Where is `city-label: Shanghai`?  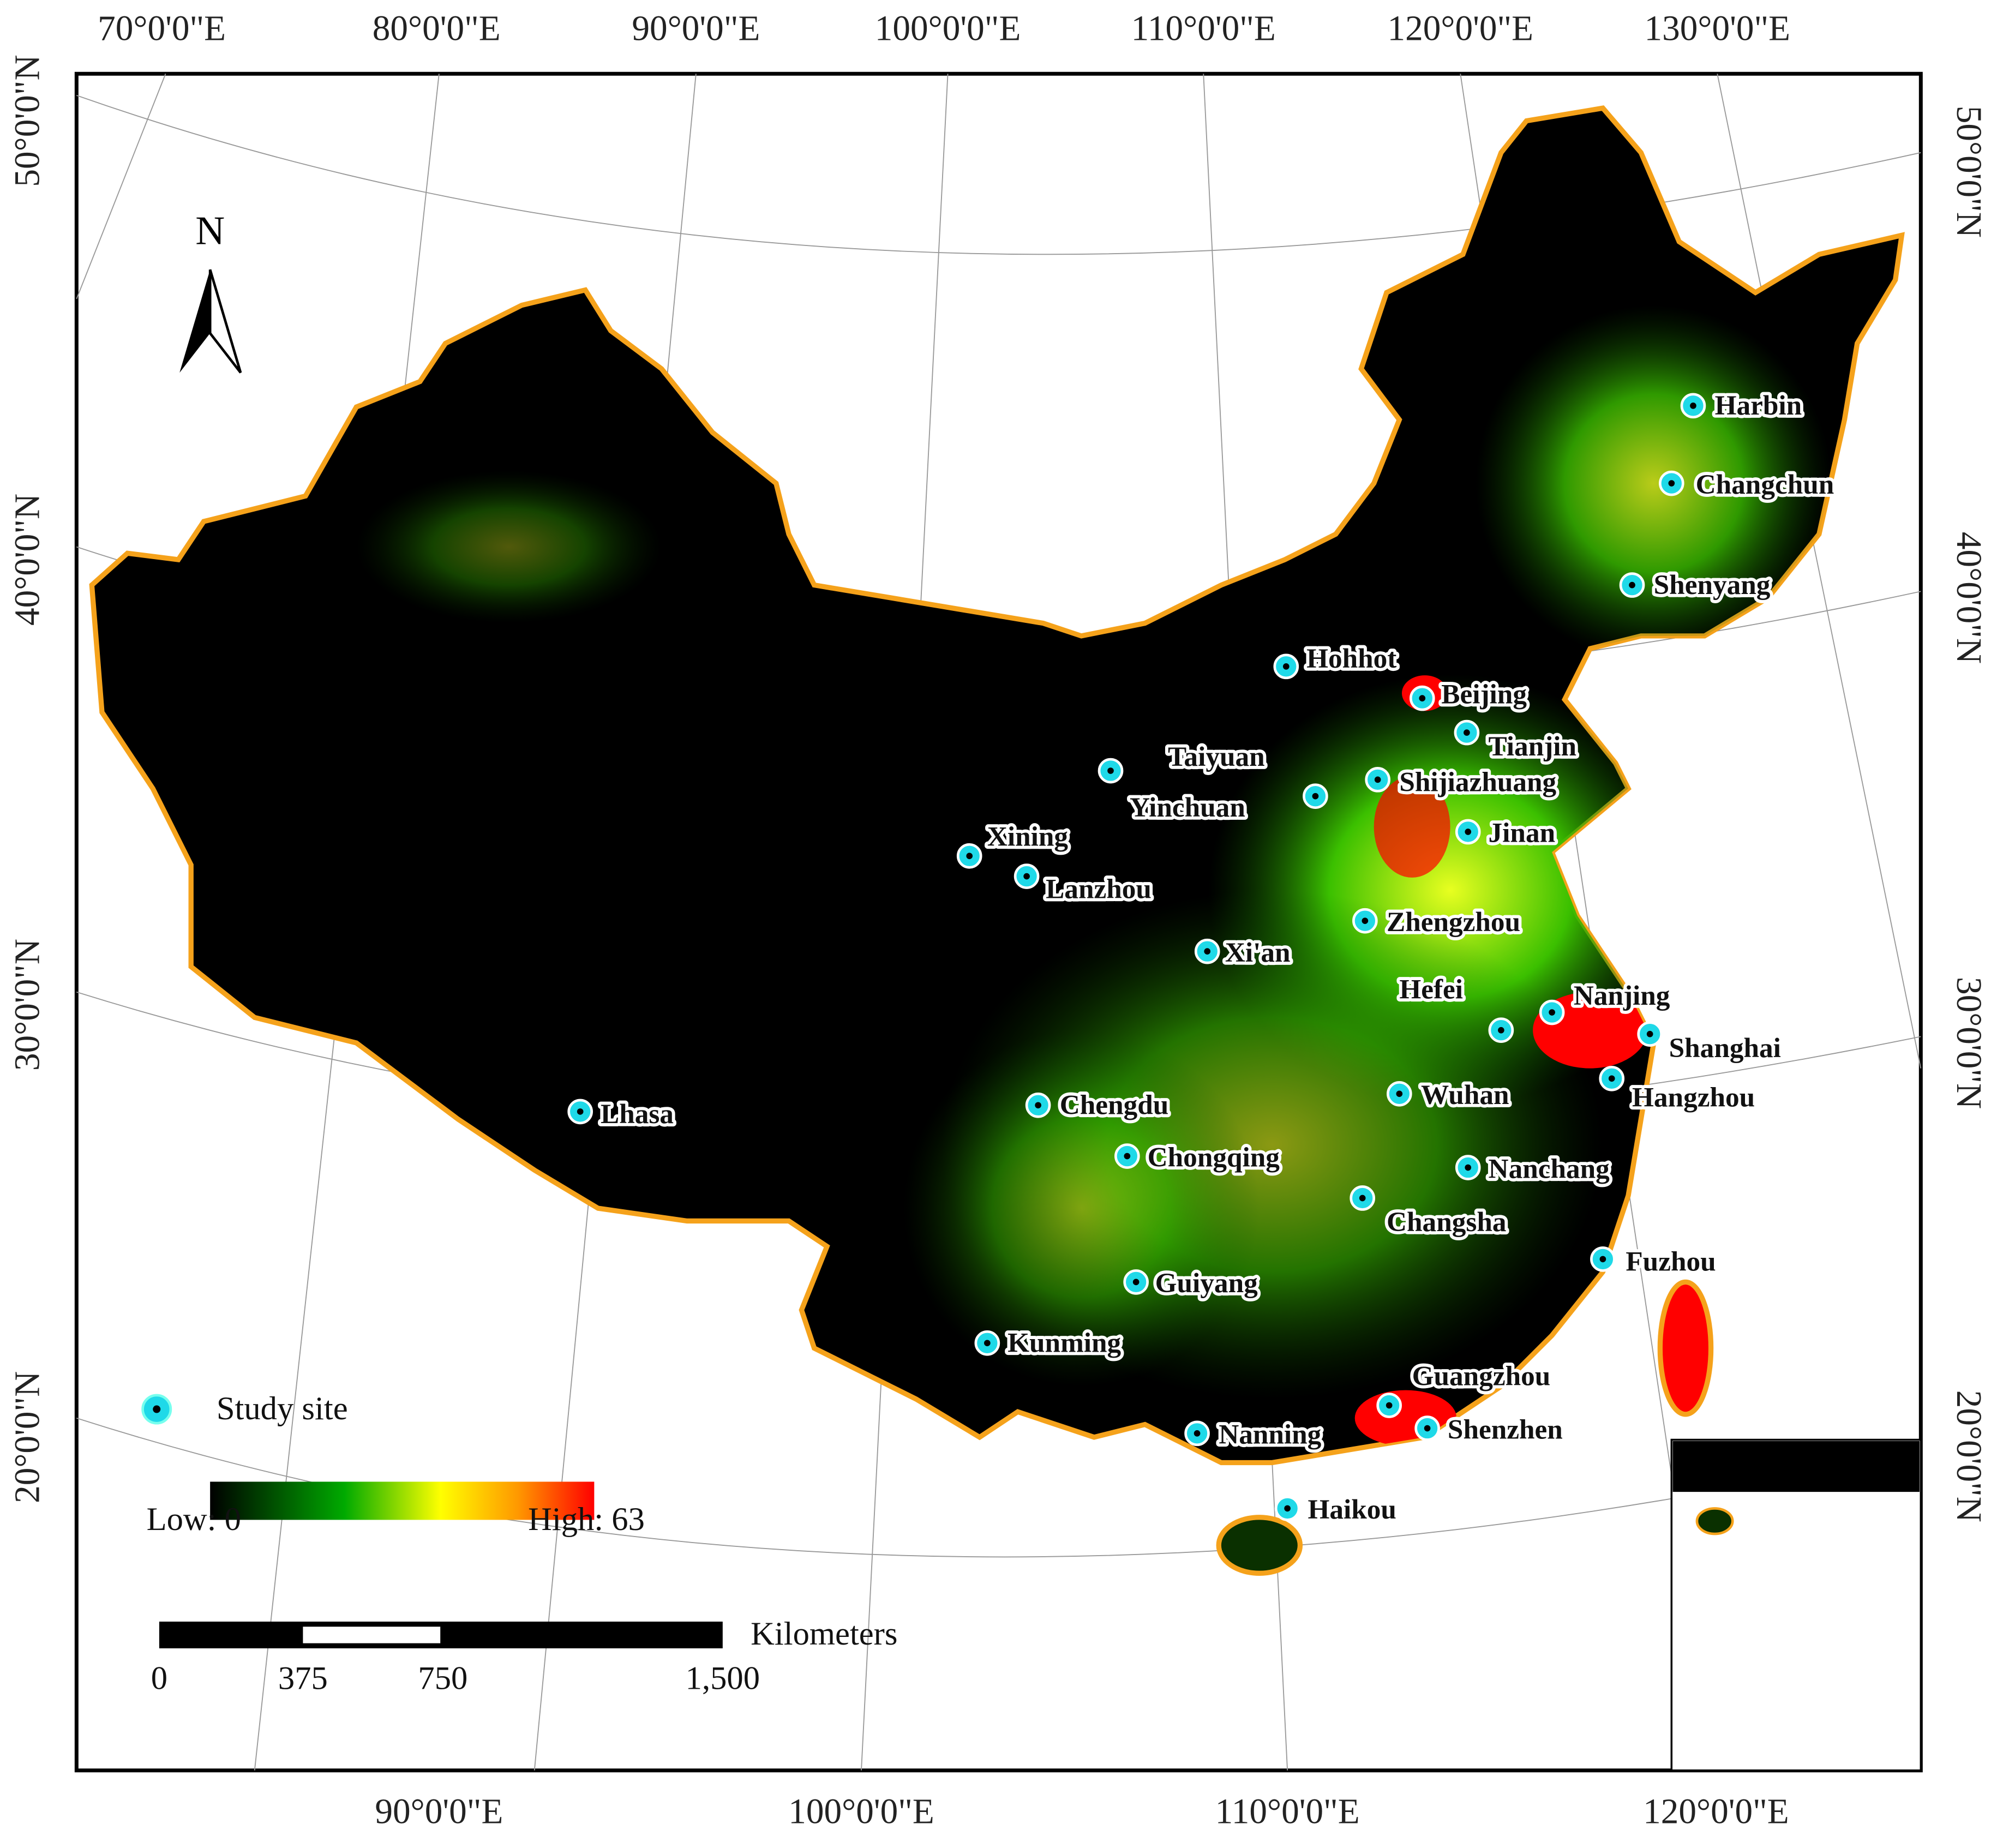 city-label: Shanghai is located at coordinates (1725, 1048).